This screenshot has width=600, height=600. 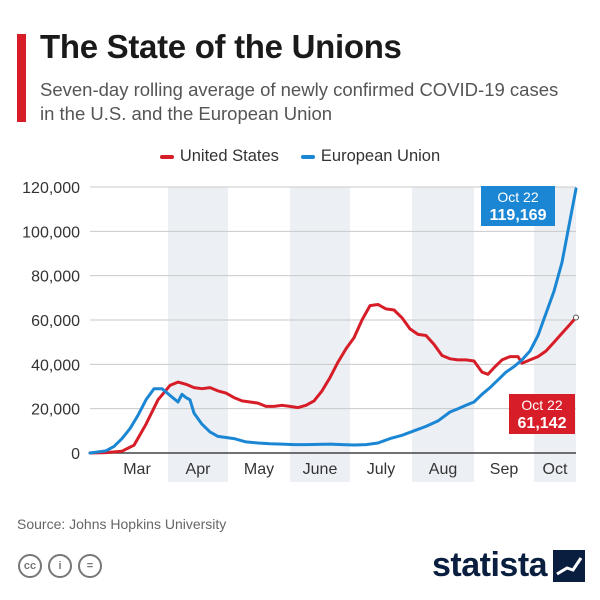 What do you see at coordinates (542, 423) in the screenshot?
I see `callout-value-us: 61,142` at bounding box center [542, 423].